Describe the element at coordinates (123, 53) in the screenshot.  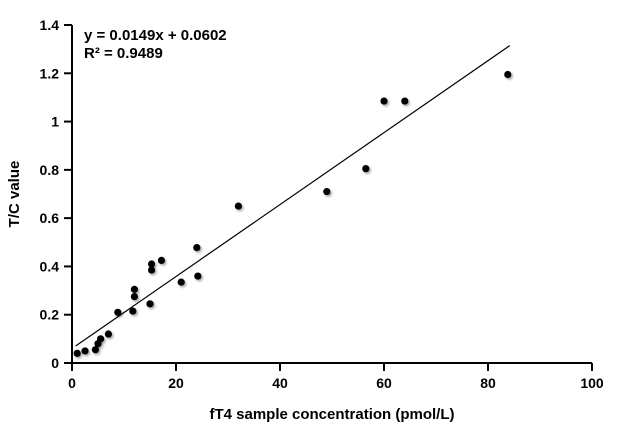
I see `trendline-r2-label: R² = 0.9489` at that location.